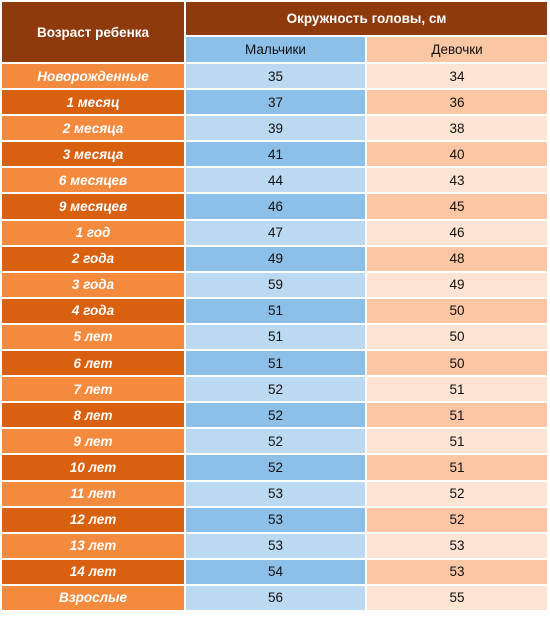 This screenshot has width=550, height=618. What do you see at coordinates (458, 77) in the screenshot?
I see `girls-value-cell: 34` at bounding box center [458, 77].